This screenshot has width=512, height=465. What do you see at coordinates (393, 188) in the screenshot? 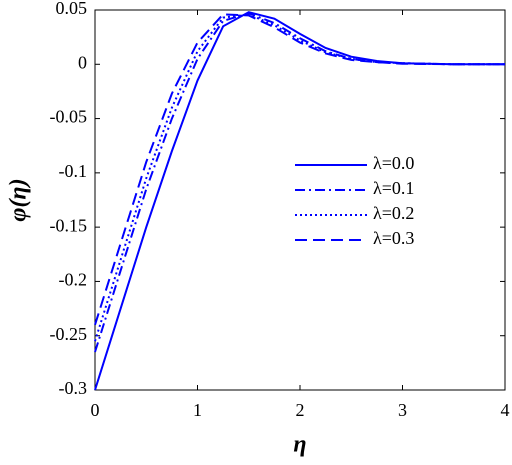
I see `legend-label: λ=0.1` at bounding box center [393, 188].